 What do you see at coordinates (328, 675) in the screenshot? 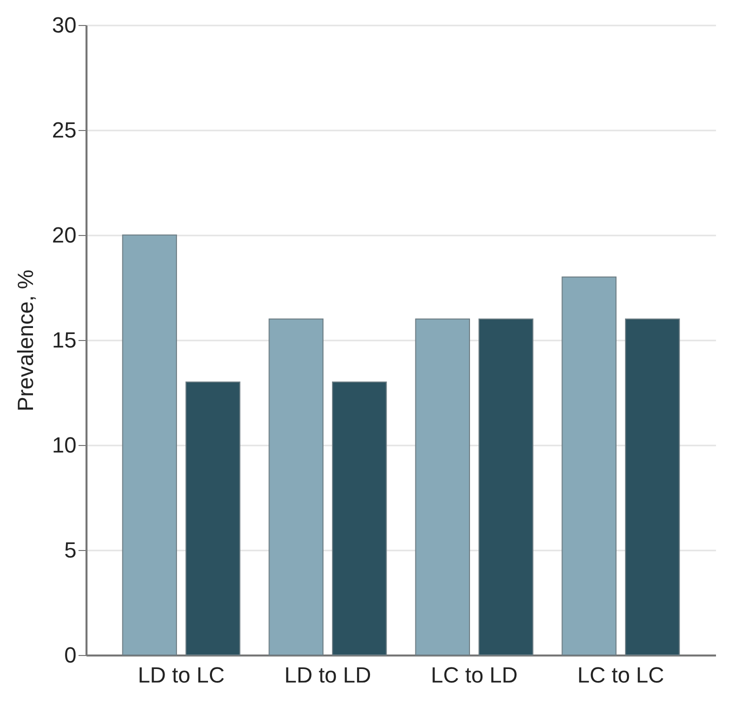
I see `x-tick-label: LD to LD` at bounding box center [328, 675].